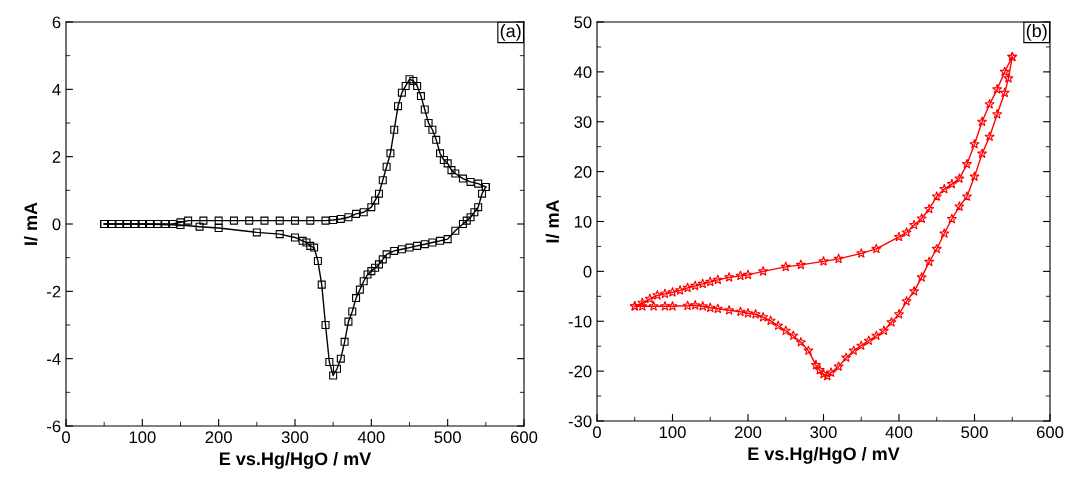  What do you see at coordinates (54, 426) in the screenshot?
I see `y-tick-label: -6` at bounding box center [54, 426].